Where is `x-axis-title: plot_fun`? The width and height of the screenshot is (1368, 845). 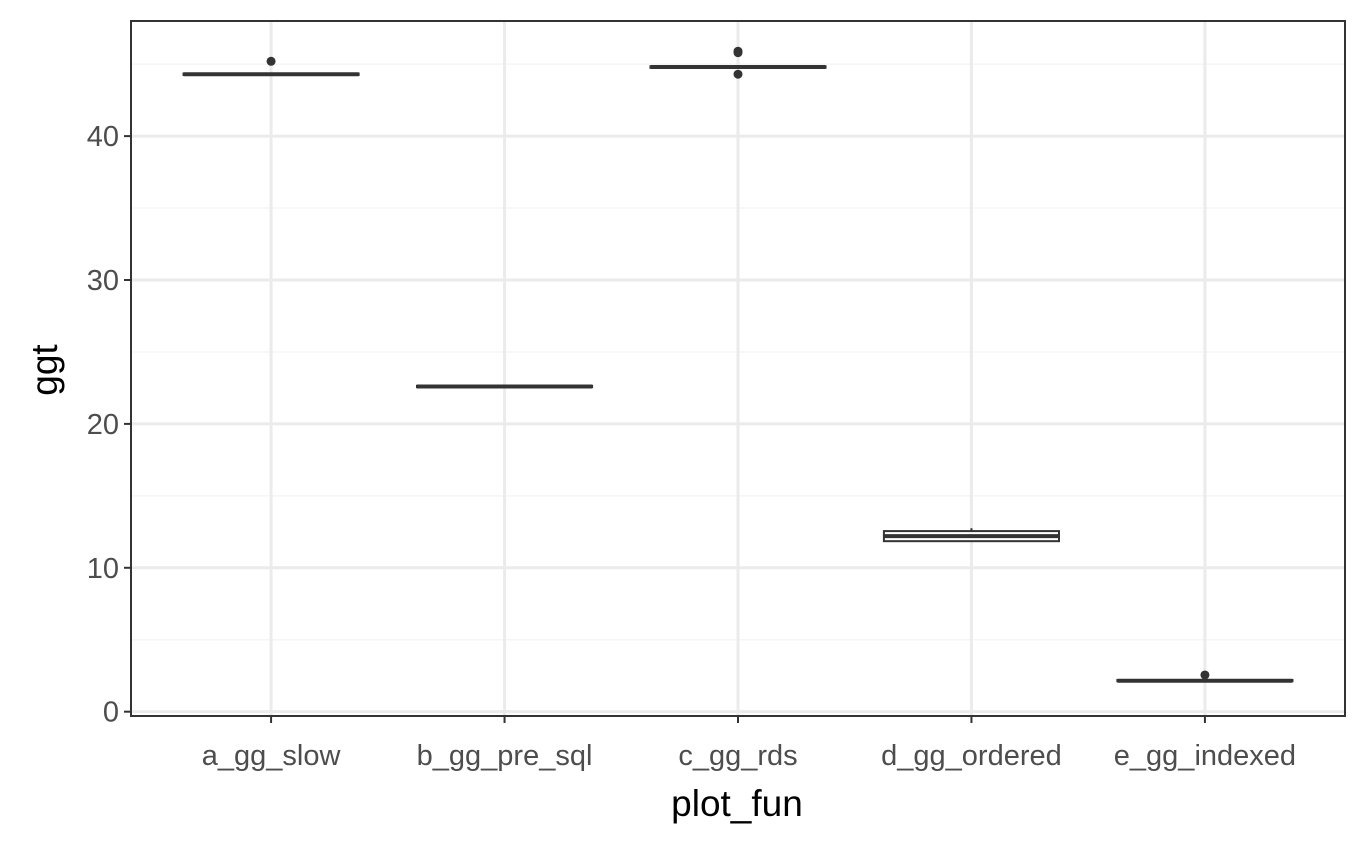 x-axis-title: plot_fun is located at coordinates (737, 803).